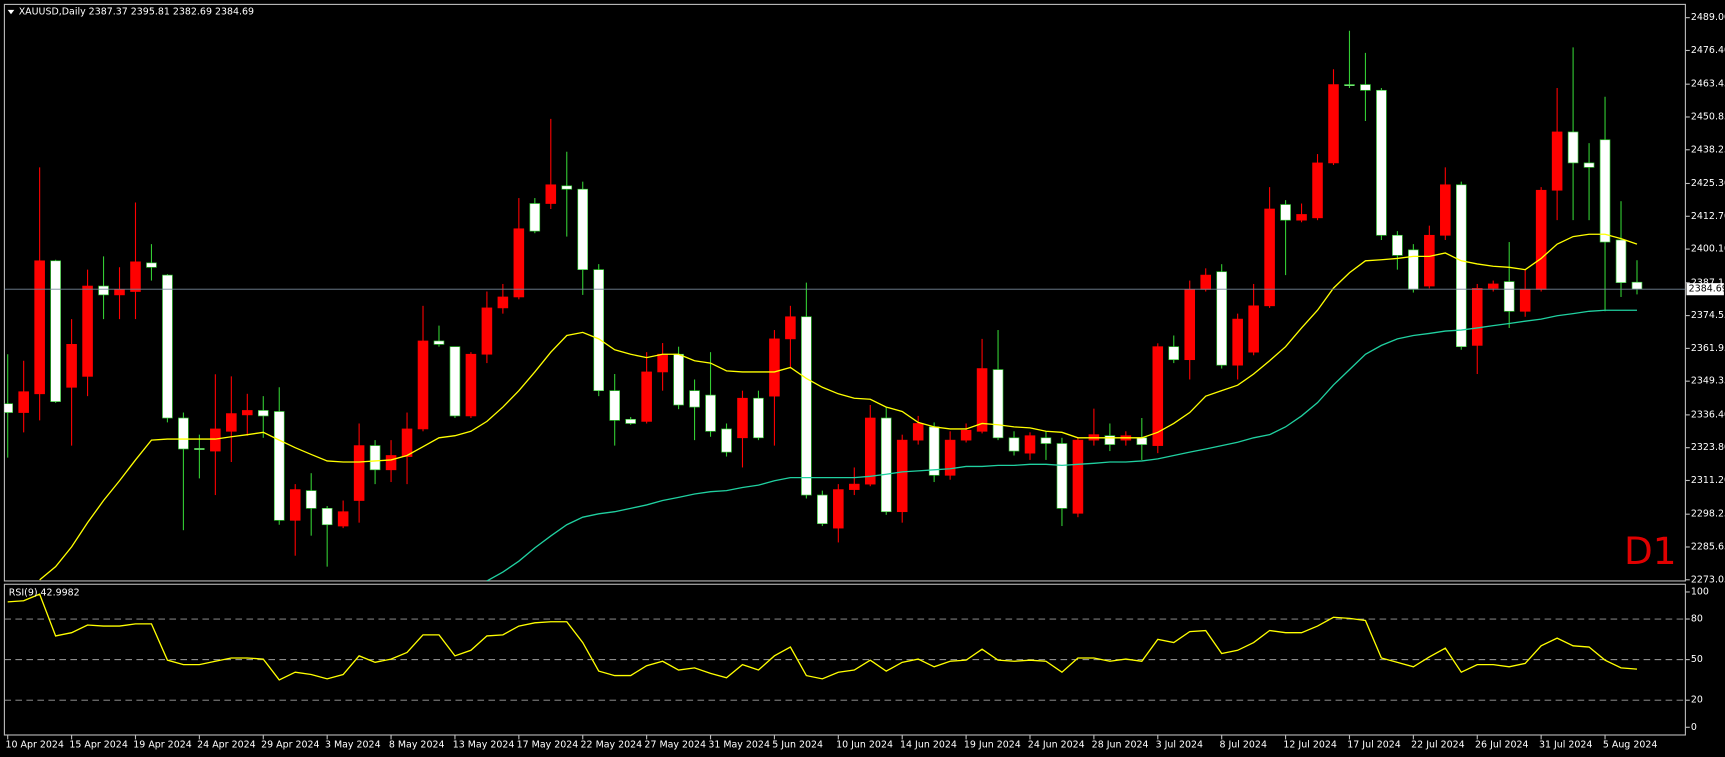  What do you see at coordinates (1708, 546) in the screenshot?
I see `y-tick-label: 2285.65` at bounding box center [1708, 546].